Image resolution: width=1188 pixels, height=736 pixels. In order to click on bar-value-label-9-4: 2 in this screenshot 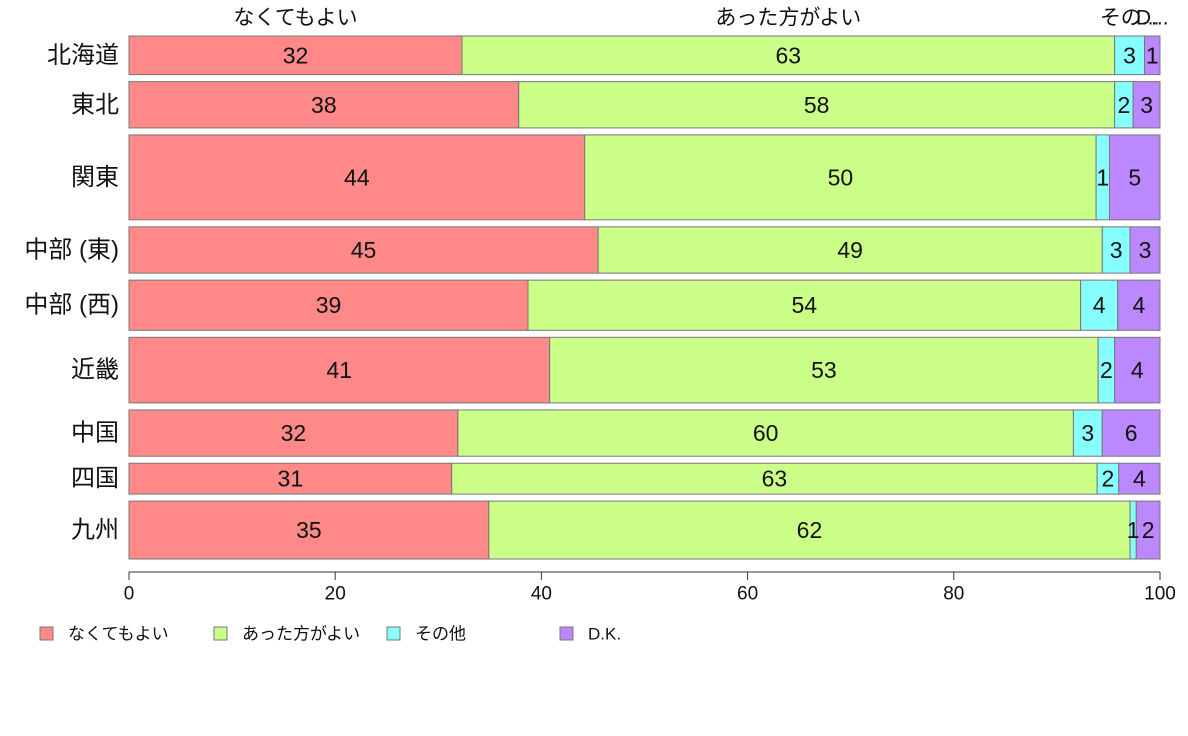, I will do `click(1148, 530)`.